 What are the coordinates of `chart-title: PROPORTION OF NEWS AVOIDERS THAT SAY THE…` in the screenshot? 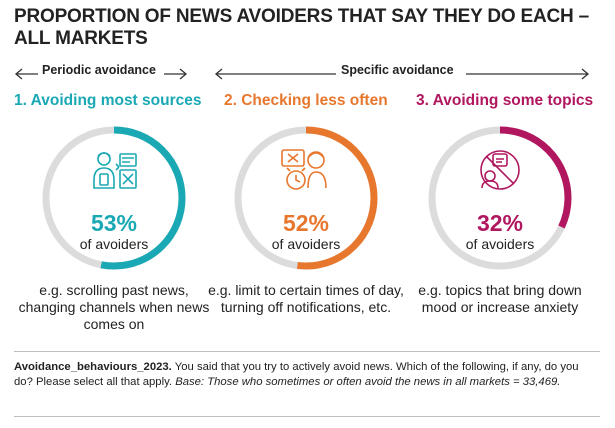 It's located at (302, 27).